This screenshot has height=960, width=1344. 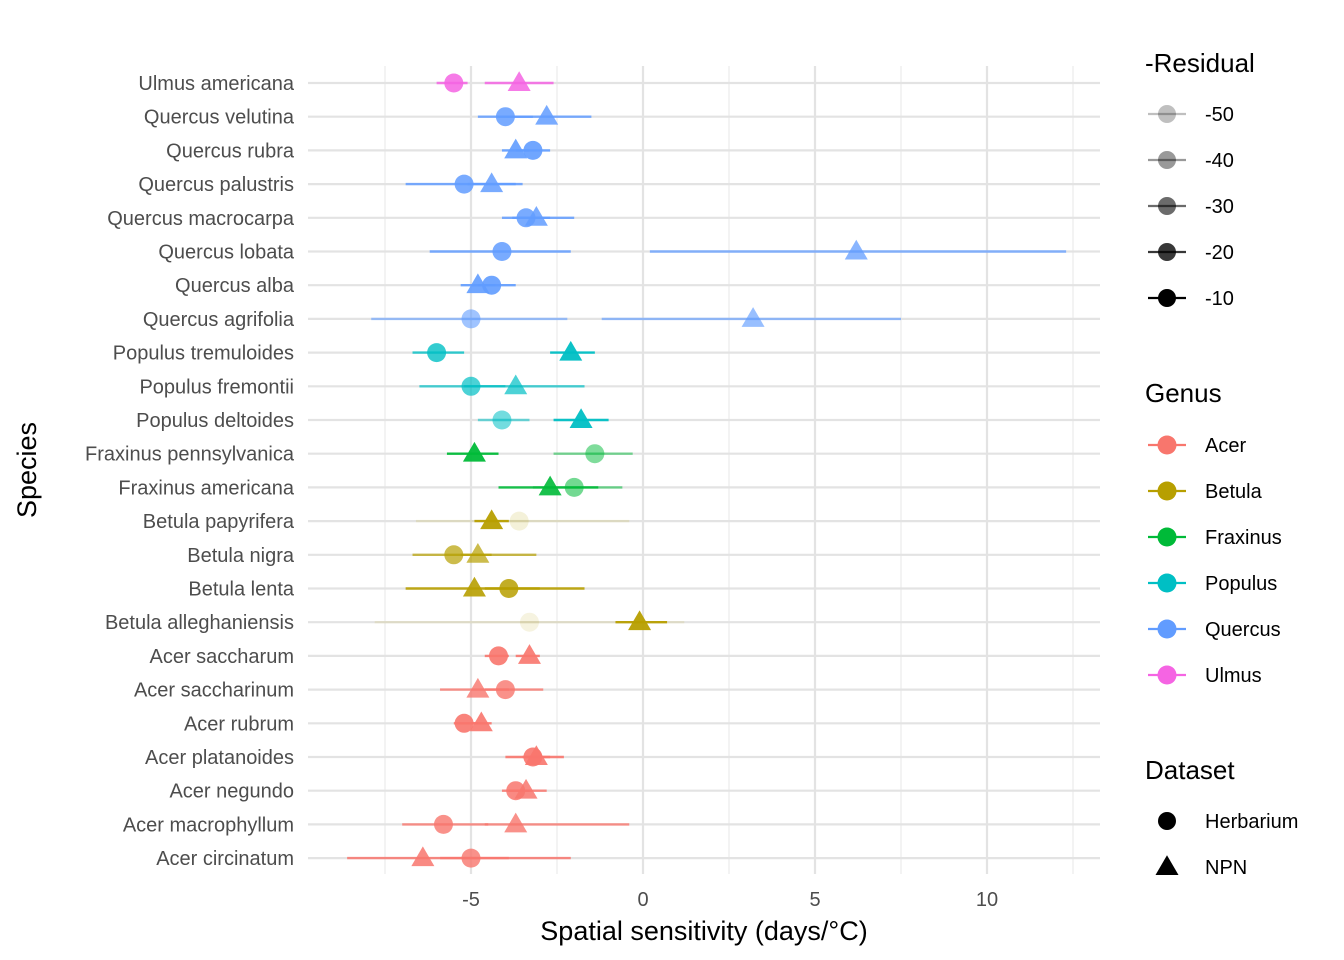 I want to click on x-tick-label: 10, so click(x=987, y=900).